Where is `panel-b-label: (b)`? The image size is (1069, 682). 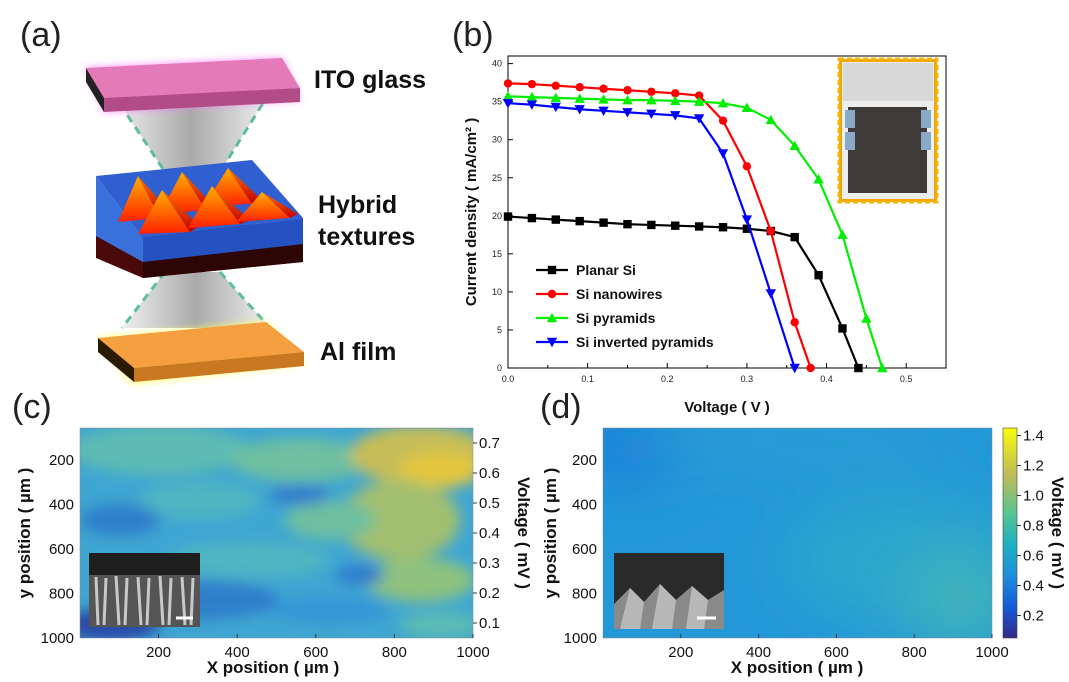
panel-b-label: (b) is located at coordinates (473, 35).